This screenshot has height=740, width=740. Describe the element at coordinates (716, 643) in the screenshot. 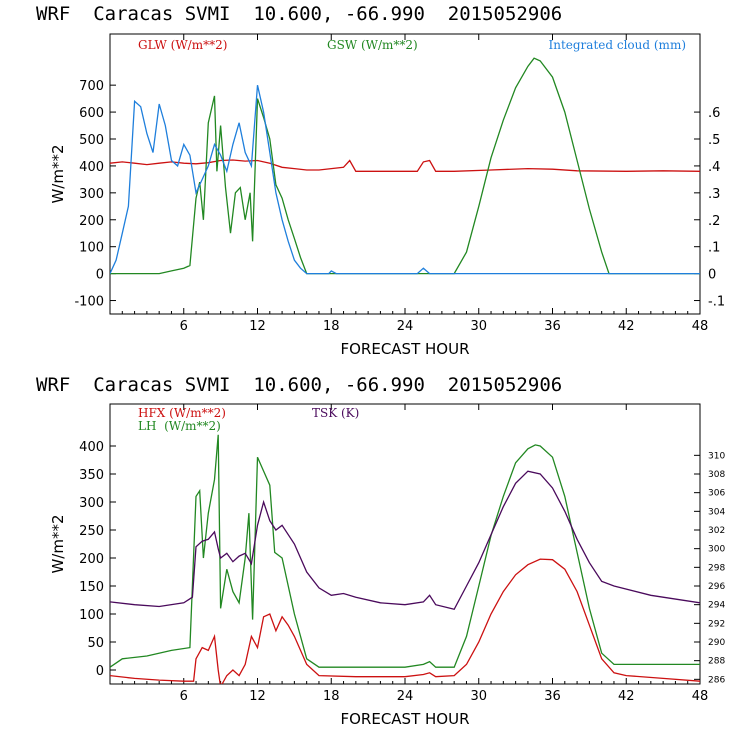

I see `y2-tick-label: 290` at that location.